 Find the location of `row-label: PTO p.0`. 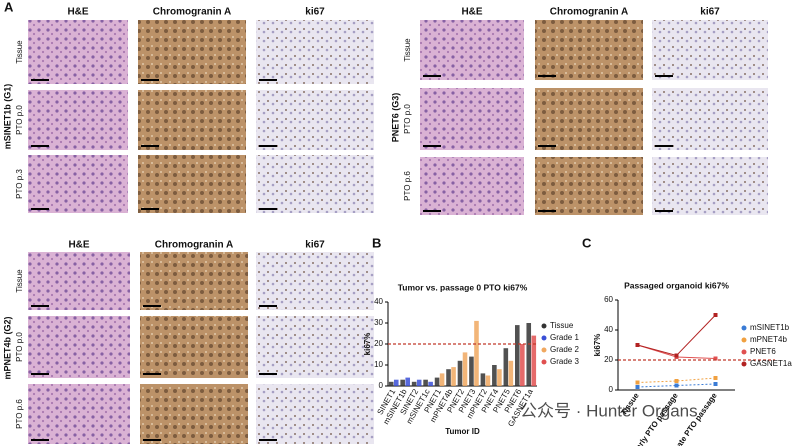

row-label: PTO p.0 is located at coordinates (407, 119).